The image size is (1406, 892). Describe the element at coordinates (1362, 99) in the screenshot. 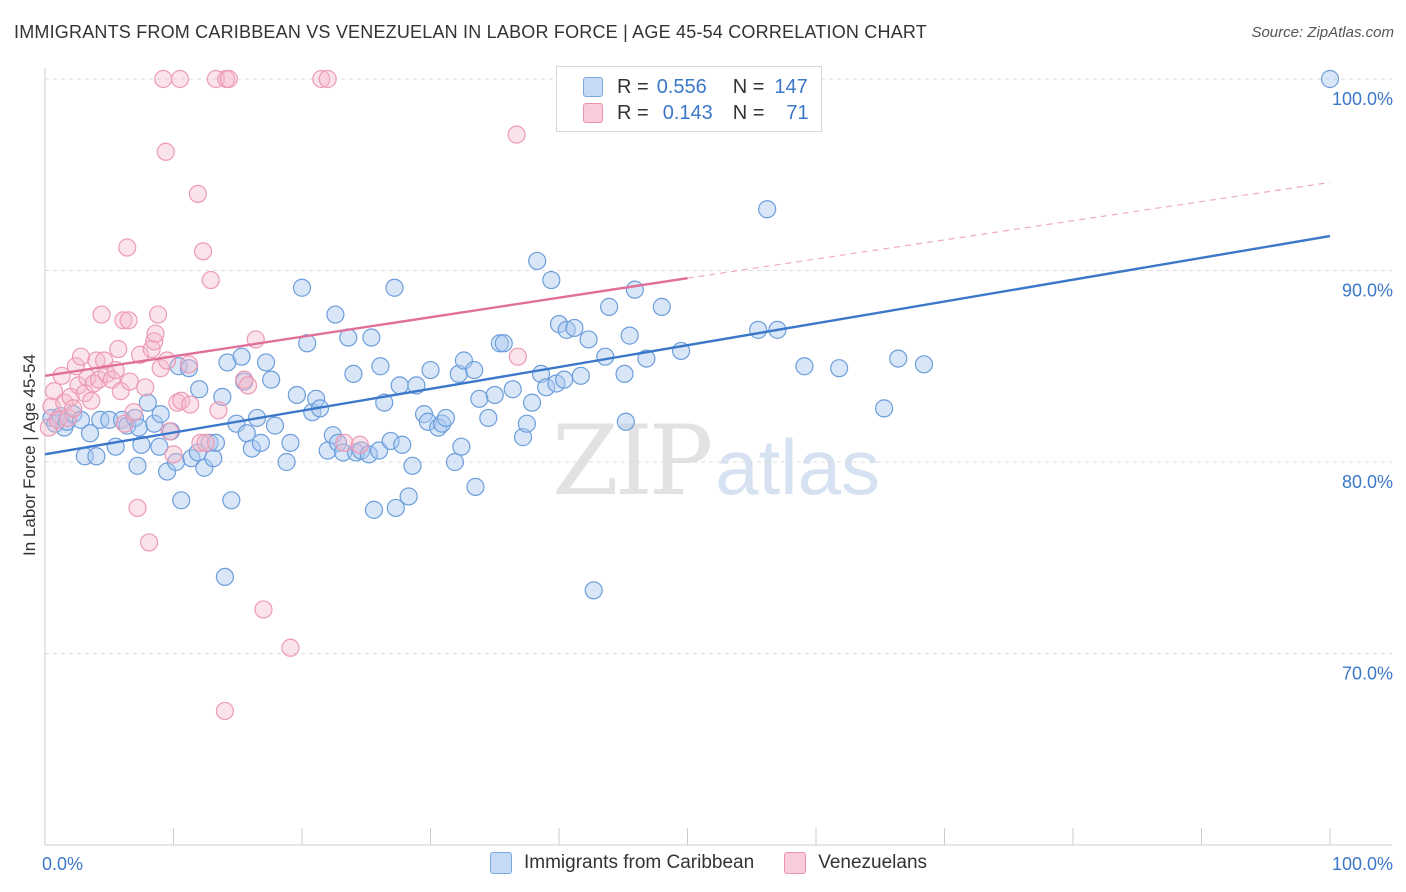

I see `y-tick-label: 100.0%` at that location.